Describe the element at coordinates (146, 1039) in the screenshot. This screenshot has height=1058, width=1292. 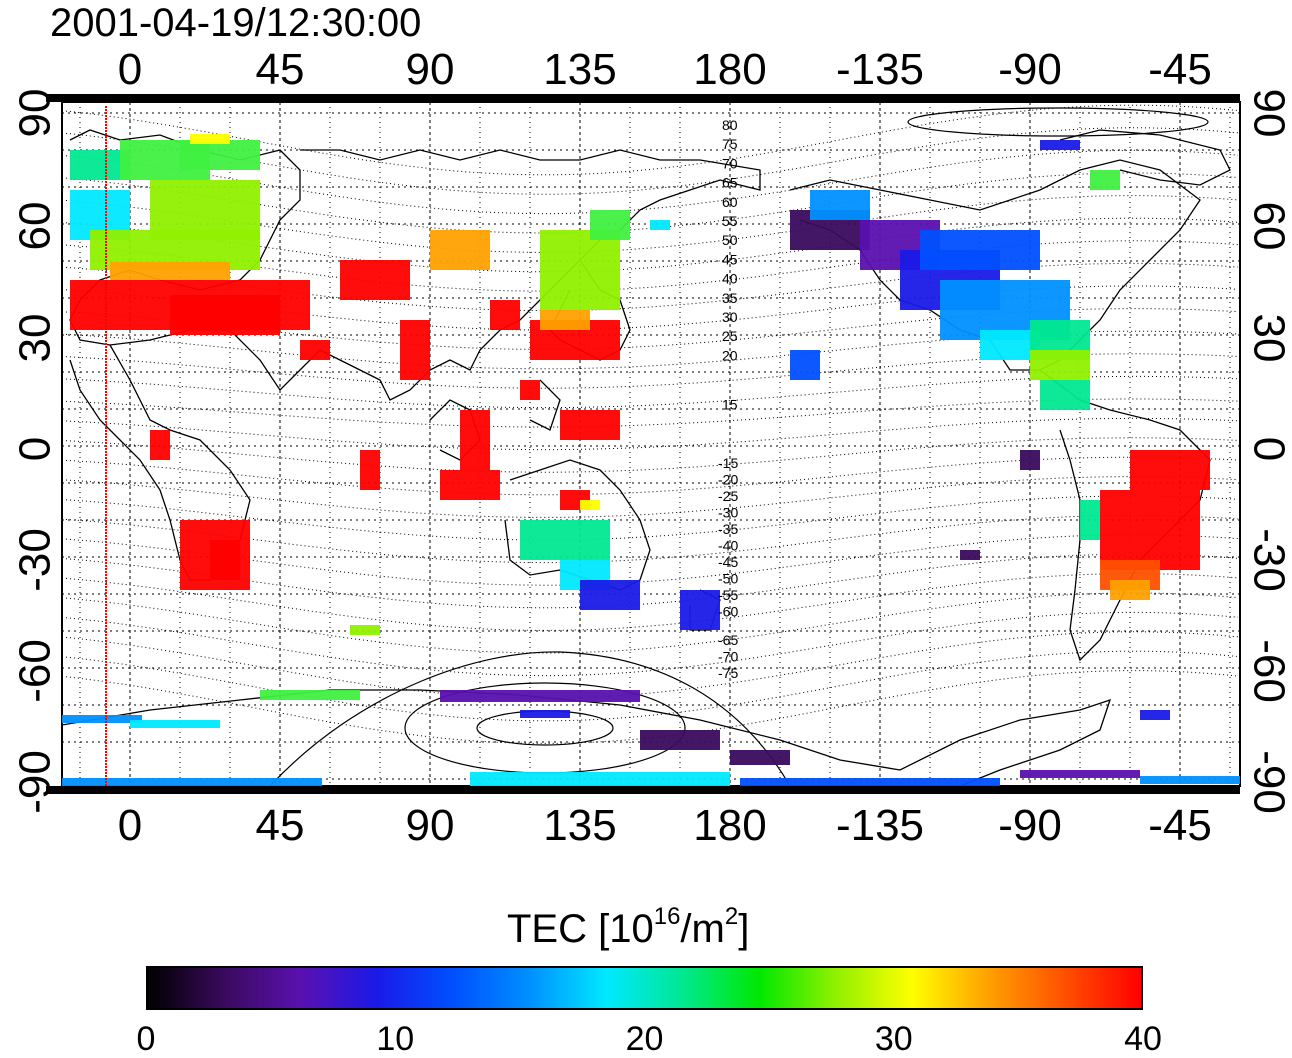
I see `colorbar-tick-label: 0` at that location.